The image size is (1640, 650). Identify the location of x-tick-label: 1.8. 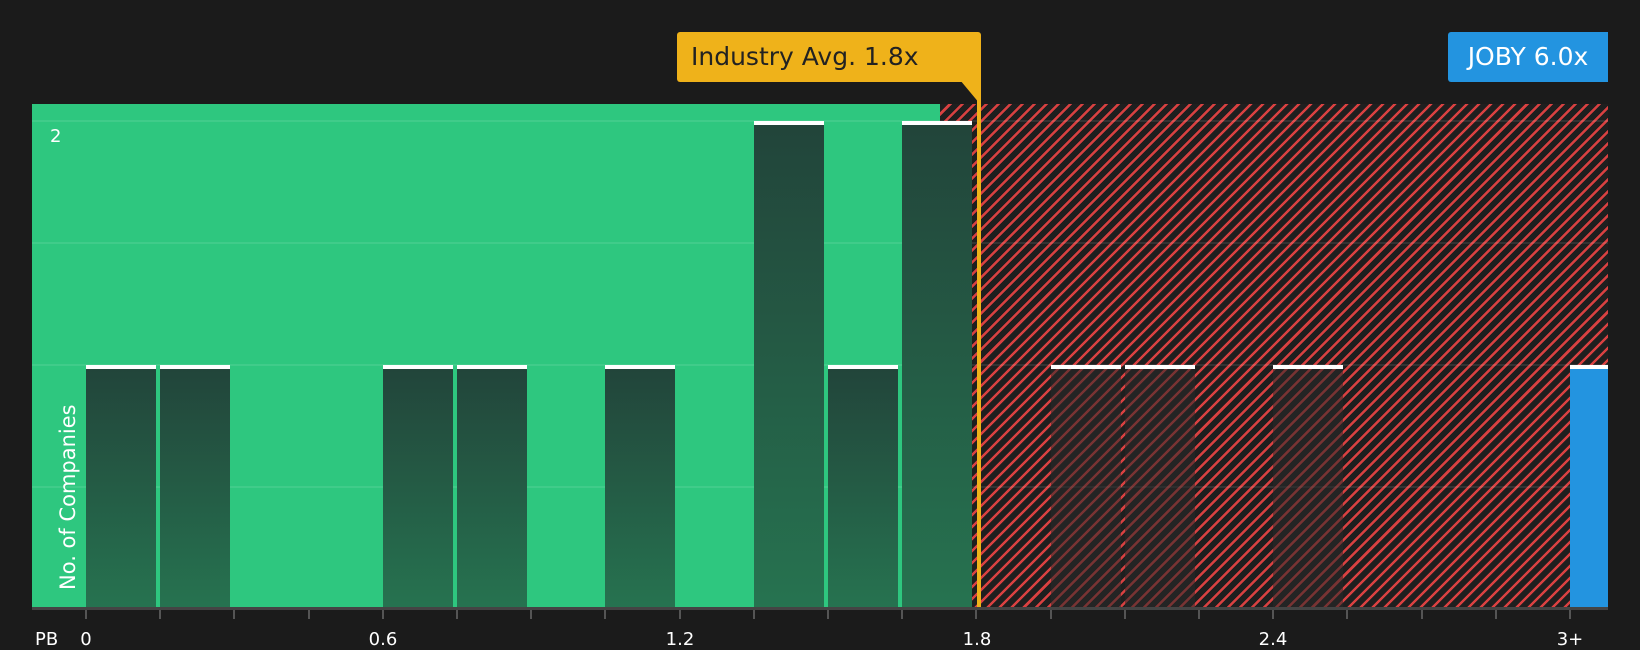
(977, 639).